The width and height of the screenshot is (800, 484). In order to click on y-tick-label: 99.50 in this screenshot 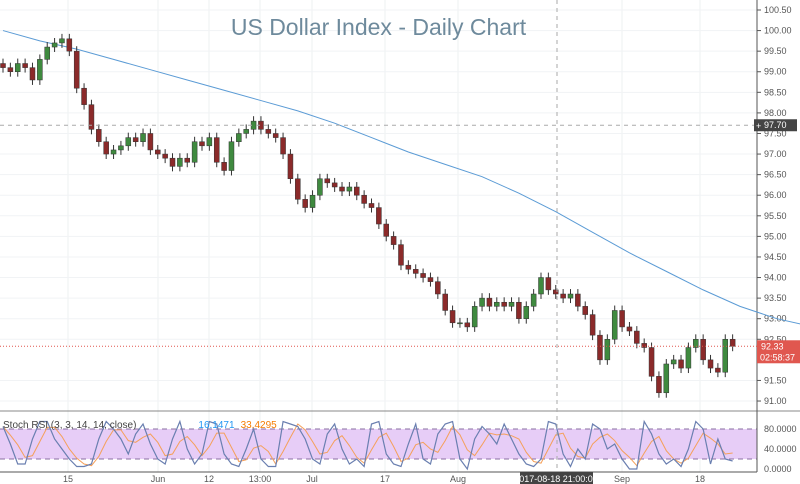, I will do `click(775, 51)`.